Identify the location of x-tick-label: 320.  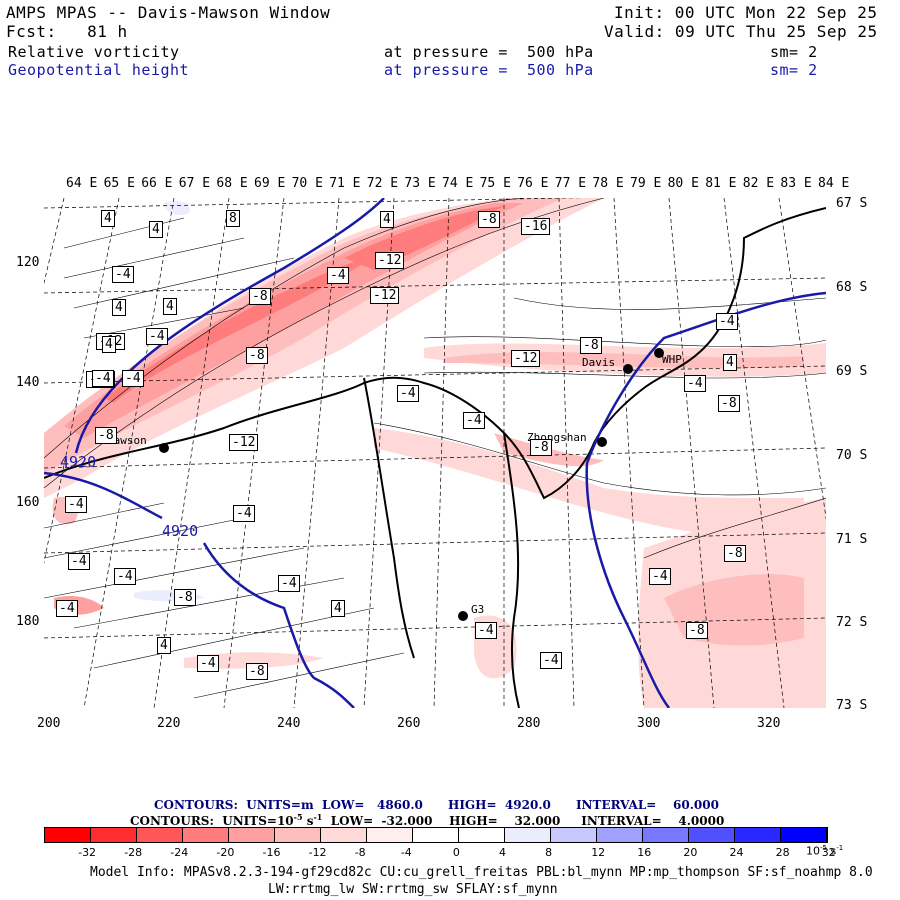
(769, 723).